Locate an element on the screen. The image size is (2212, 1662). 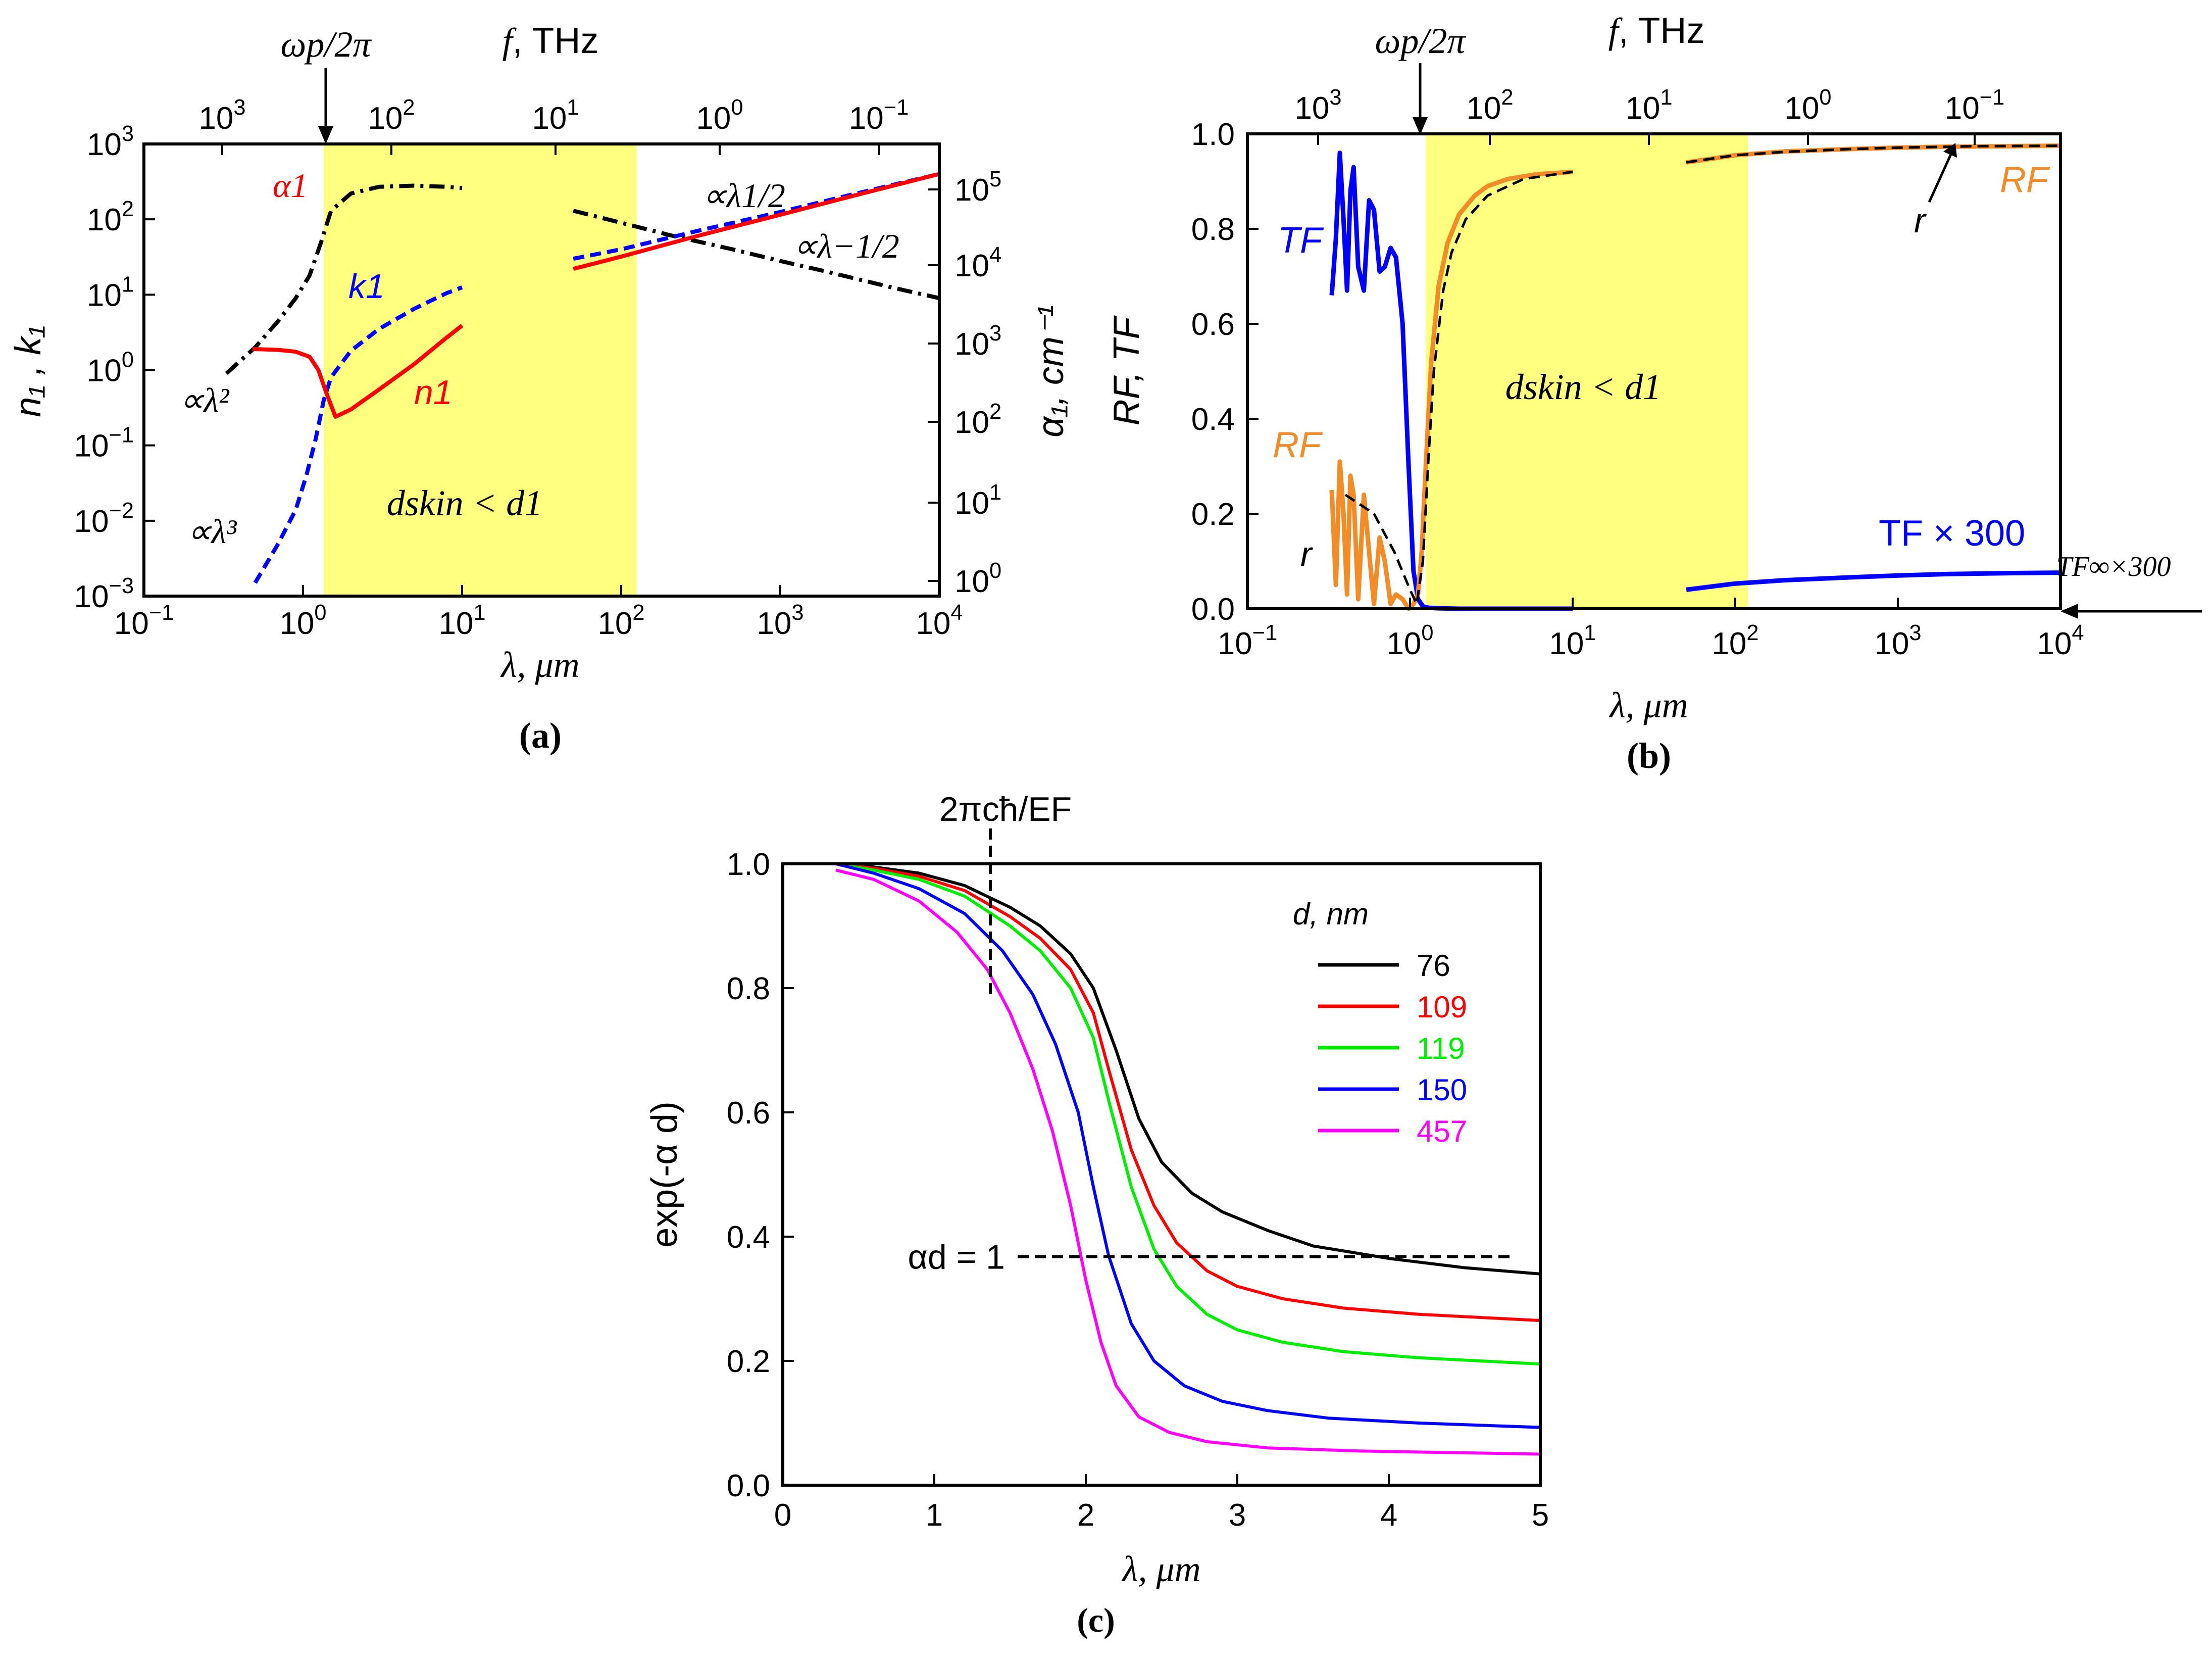
b-xtick-label-1: 10⁰ is located at coordinates (1409, 641).